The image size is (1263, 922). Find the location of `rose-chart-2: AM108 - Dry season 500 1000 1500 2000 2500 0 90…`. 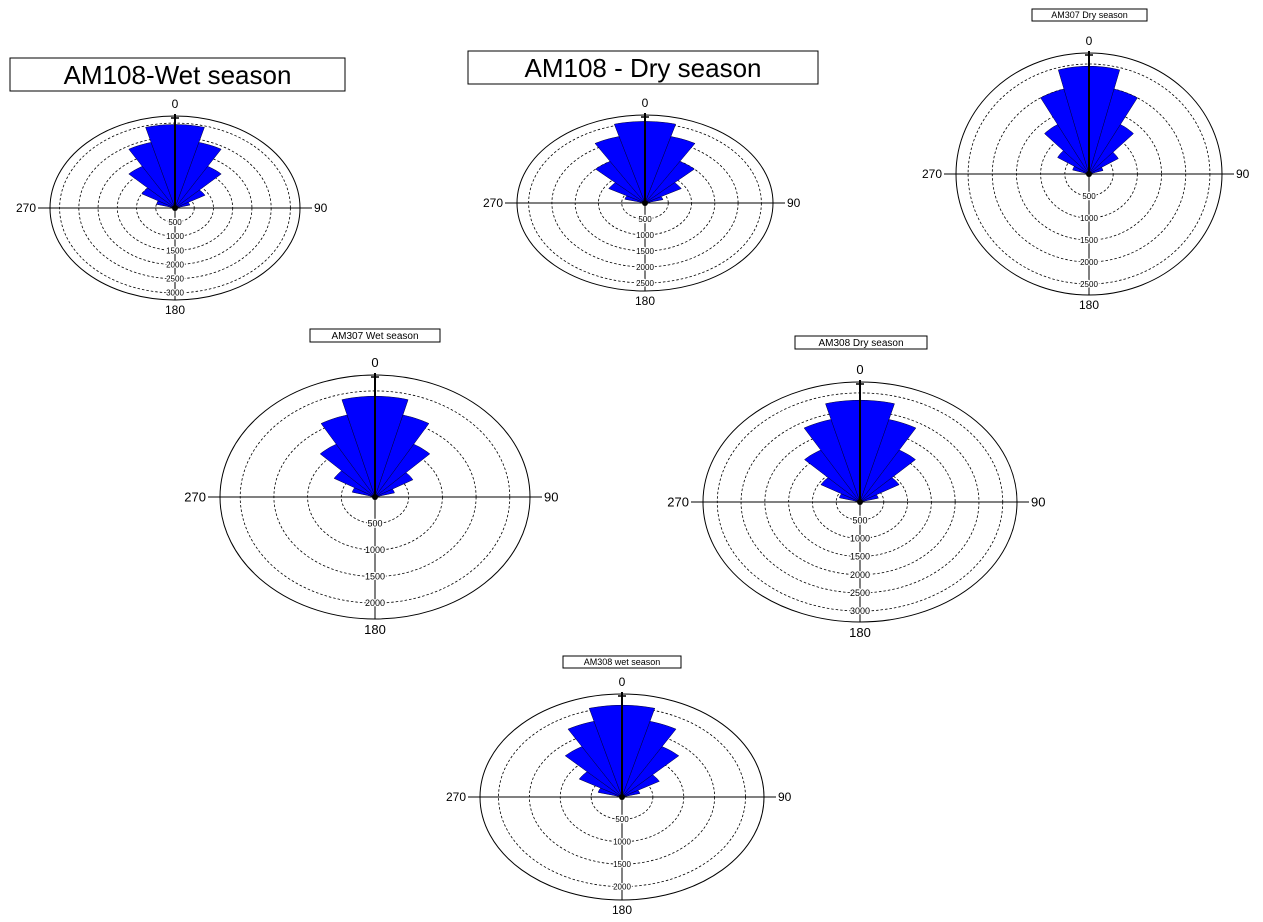

rose-chart-2: AM108 - Dry season 500 1000 1500 2000 2500 0 90… is located at coordinates (643, 179).